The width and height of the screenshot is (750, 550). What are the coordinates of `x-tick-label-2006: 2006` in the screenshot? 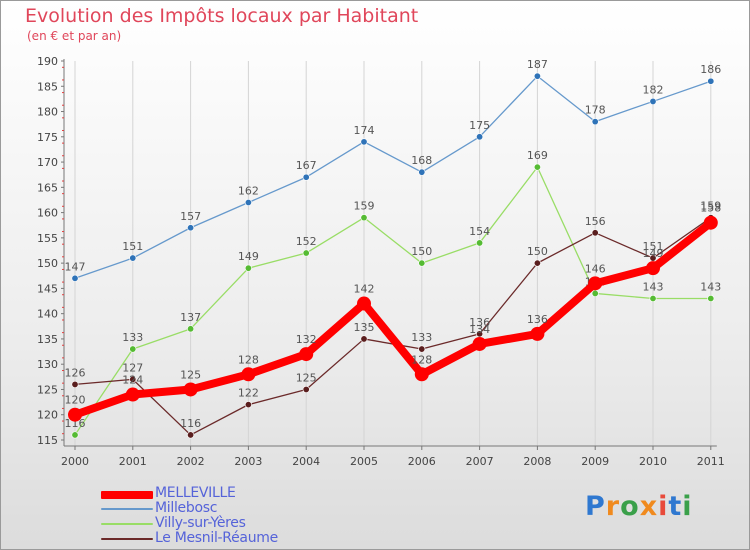 It's located at (422, 461).